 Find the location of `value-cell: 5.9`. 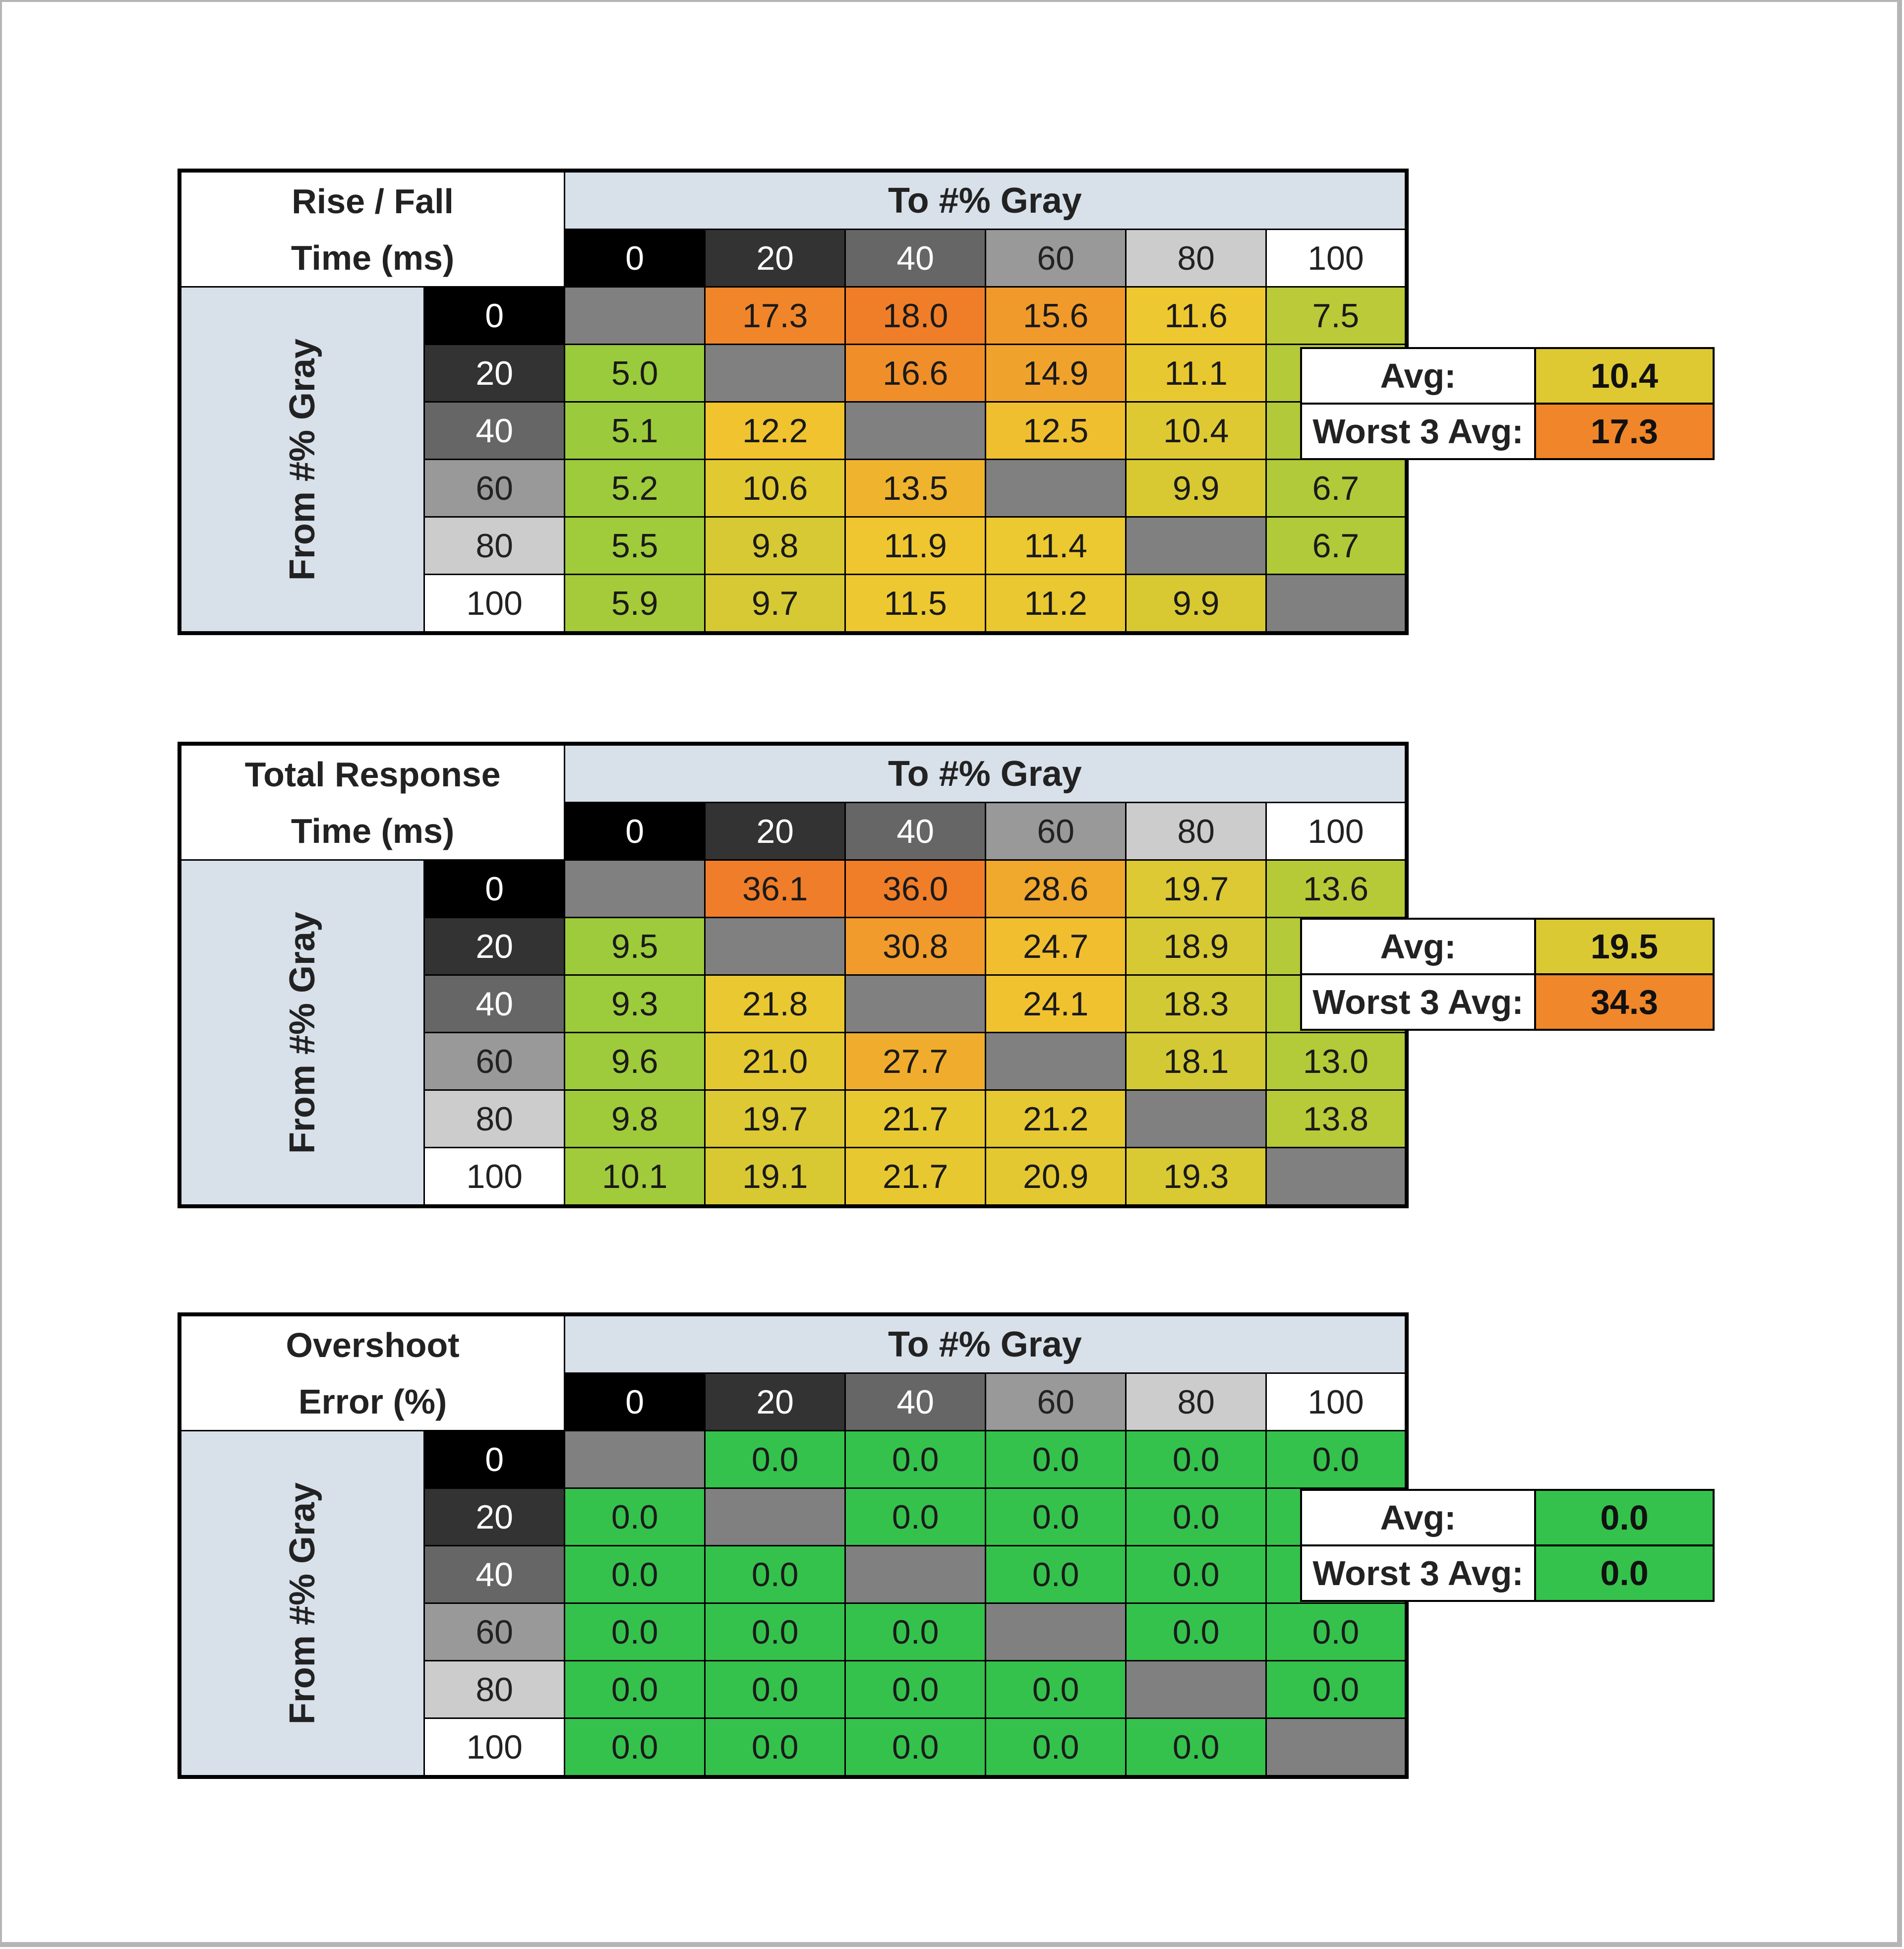

value-cell: 5.9 is located at coordinates (635, 604).